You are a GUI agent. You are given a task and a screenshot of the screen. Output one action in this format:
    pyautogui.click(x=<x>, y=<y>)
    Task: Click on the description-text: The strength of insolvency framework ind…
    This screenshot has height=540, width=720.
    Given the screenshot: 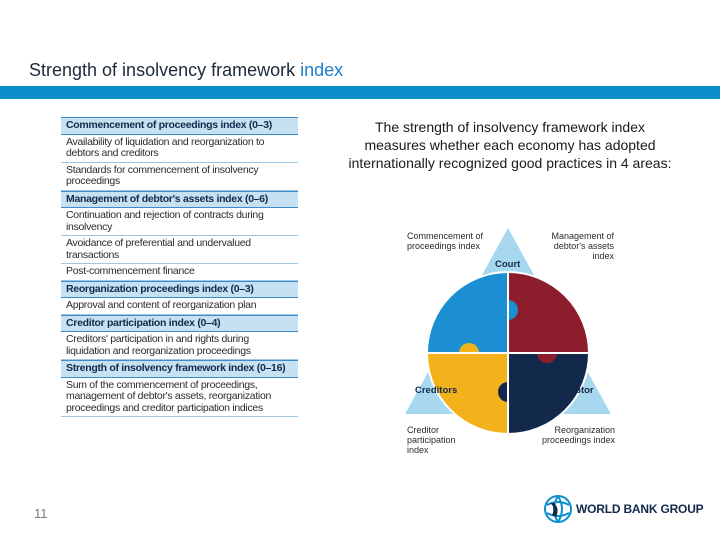 What is the action you would take?
    pyautogui.click(x=510, y=145)
    